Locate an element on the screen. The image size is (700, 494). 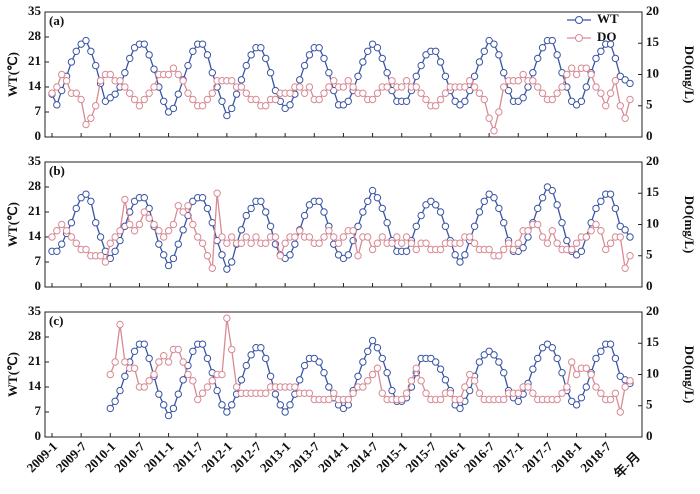
x-tick-label: 2014-1 is located at coordinates (333, 457).